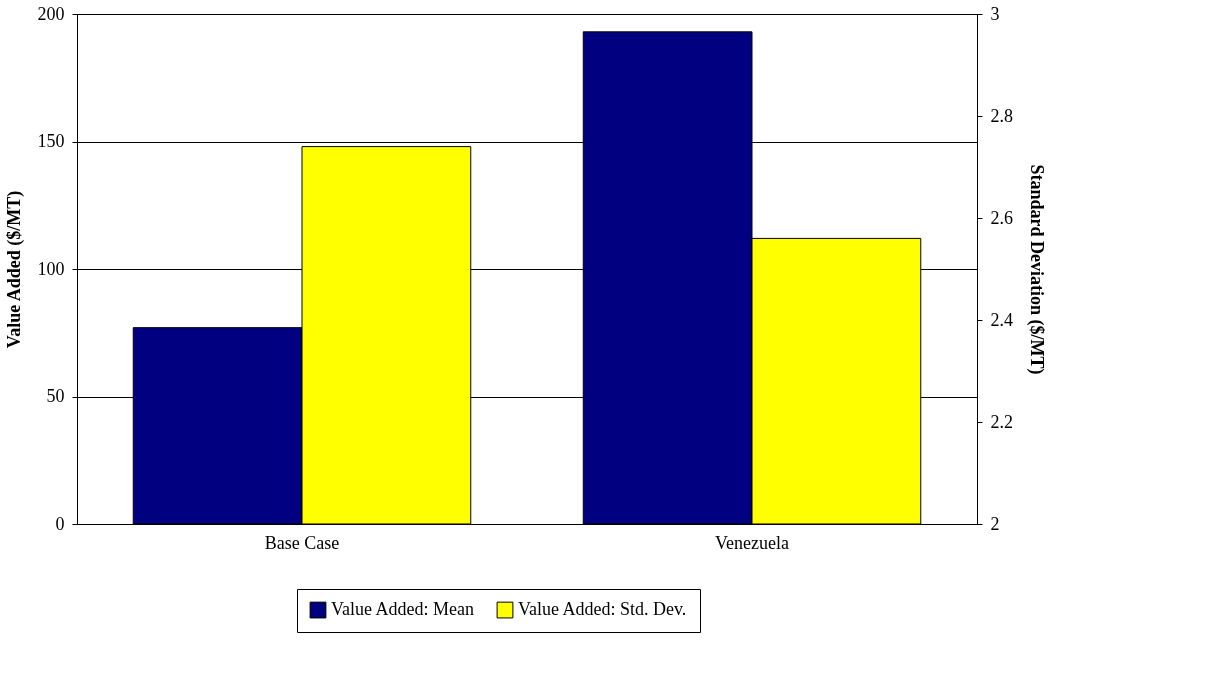 The width and height of the screenshot is (1221, 682). What do you see at coordinates (1036, 269) in the screenshot?
I see `y2-axis-title: Standard Deviation ($/MT)` at bounding box center [1036, 269].